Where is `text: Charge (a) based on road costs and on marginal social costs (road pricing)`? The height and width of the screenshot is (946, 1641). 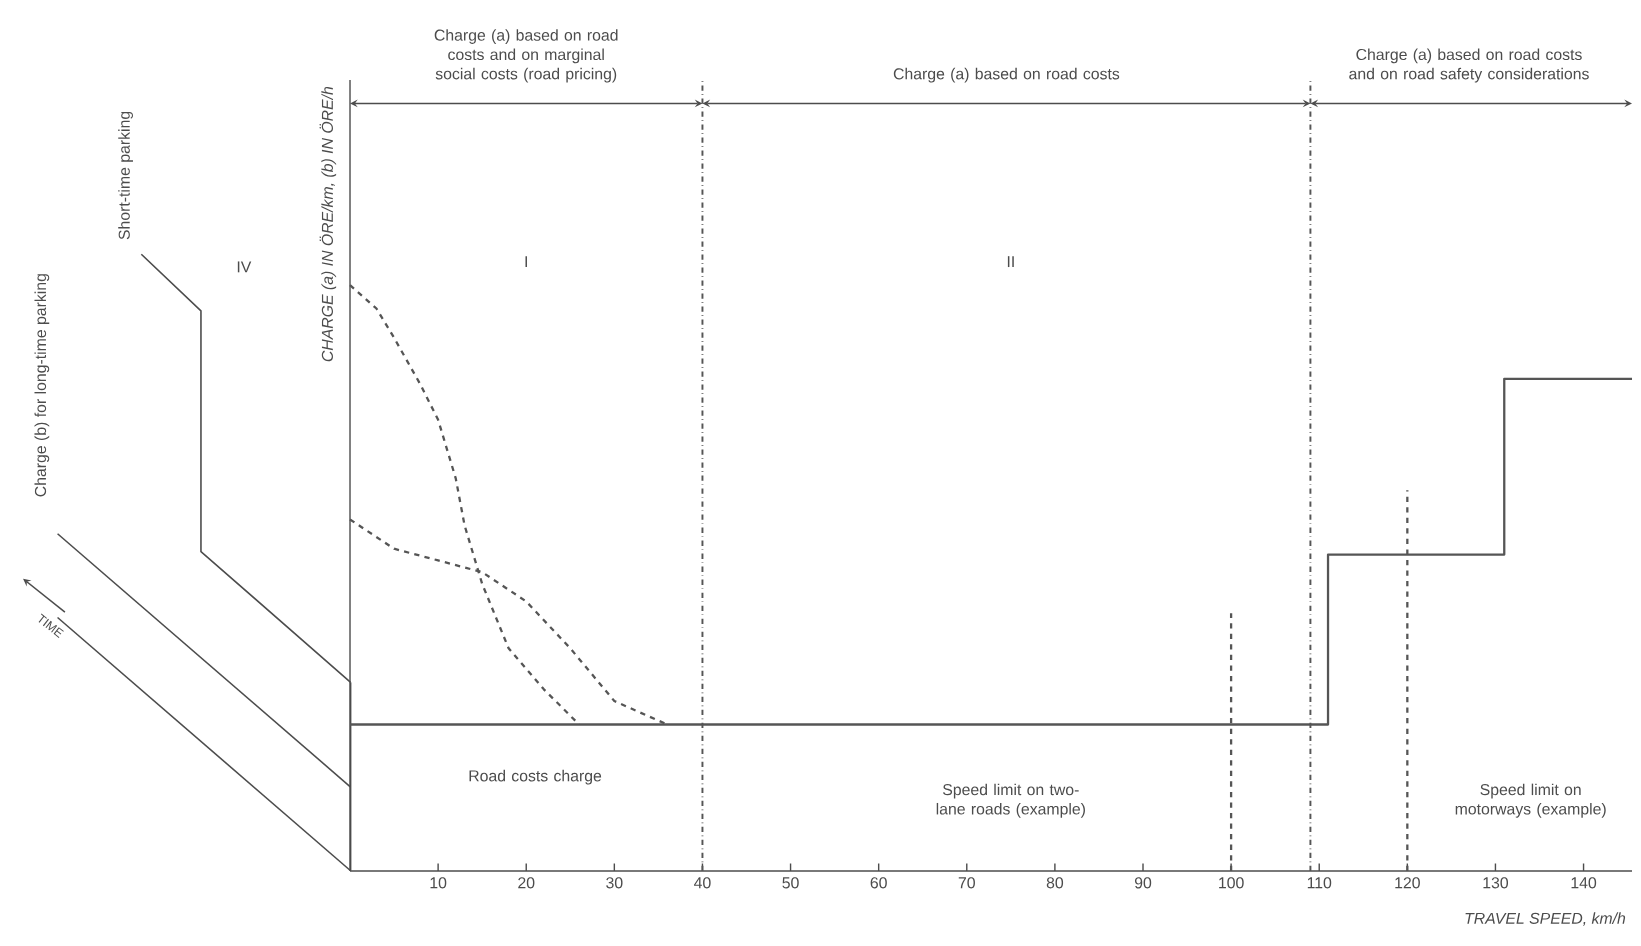
text: Charge (a) based on road costs and on marginal social costs (road pricing) is located at coordinates (526, 56).